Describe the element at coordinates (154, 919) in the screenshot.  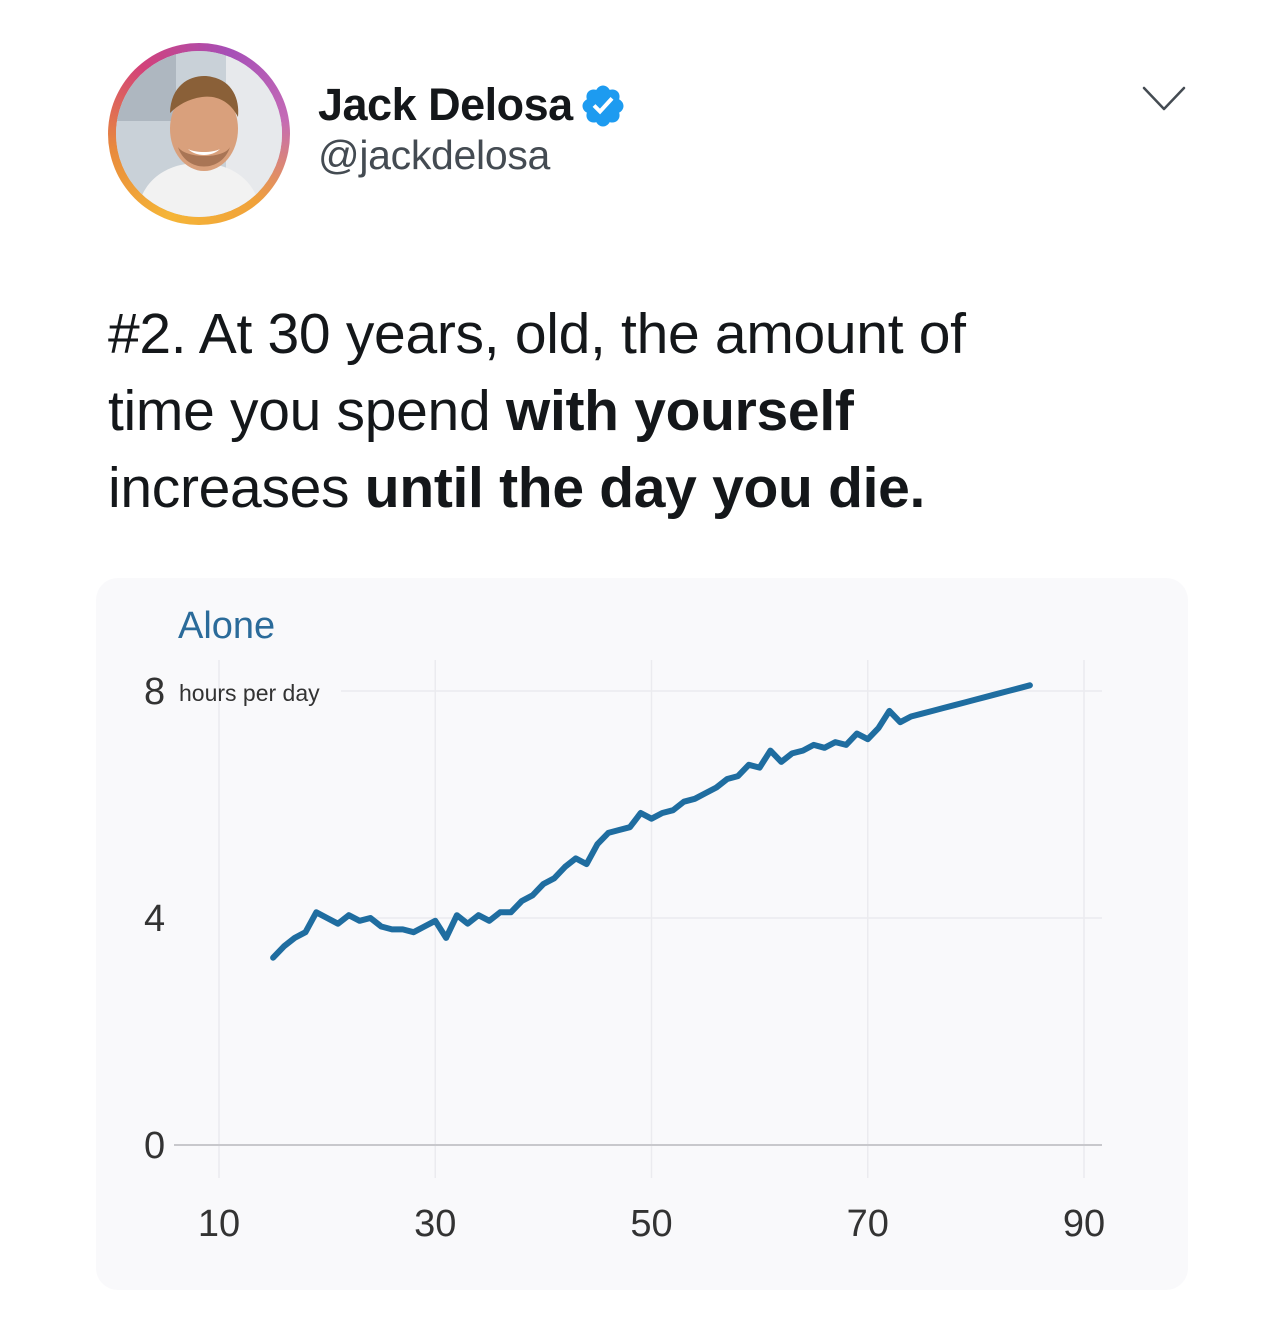
I see `y-tick-label: 4` at that location.